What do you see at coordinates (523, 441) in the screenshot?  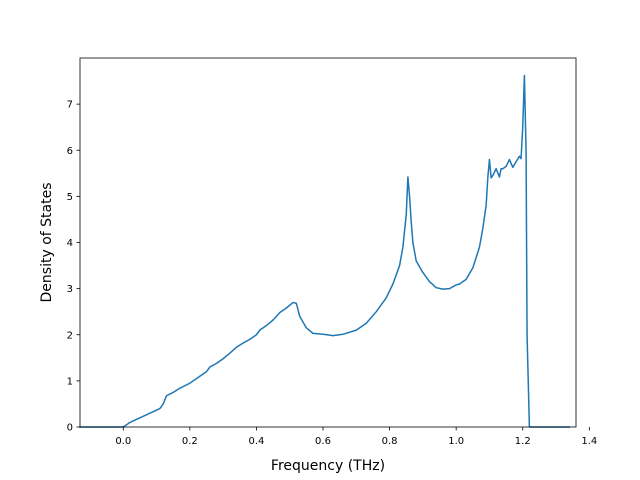 I see `x-tick-label: 1.2` at bounding box center [523, 441].